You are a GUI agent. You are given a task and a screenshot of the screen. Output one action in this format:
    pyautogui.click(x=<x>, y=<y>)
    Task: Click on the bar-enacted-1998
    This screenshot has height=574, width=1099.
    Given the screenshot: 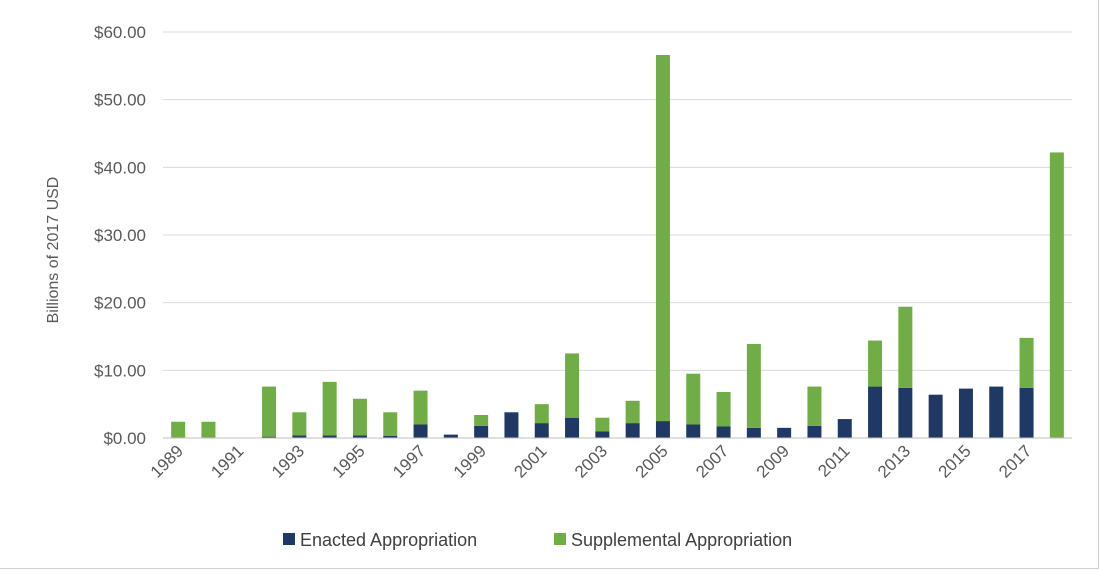 What is the action you would take?
    pyautogui.click(x=450, y=436)
    